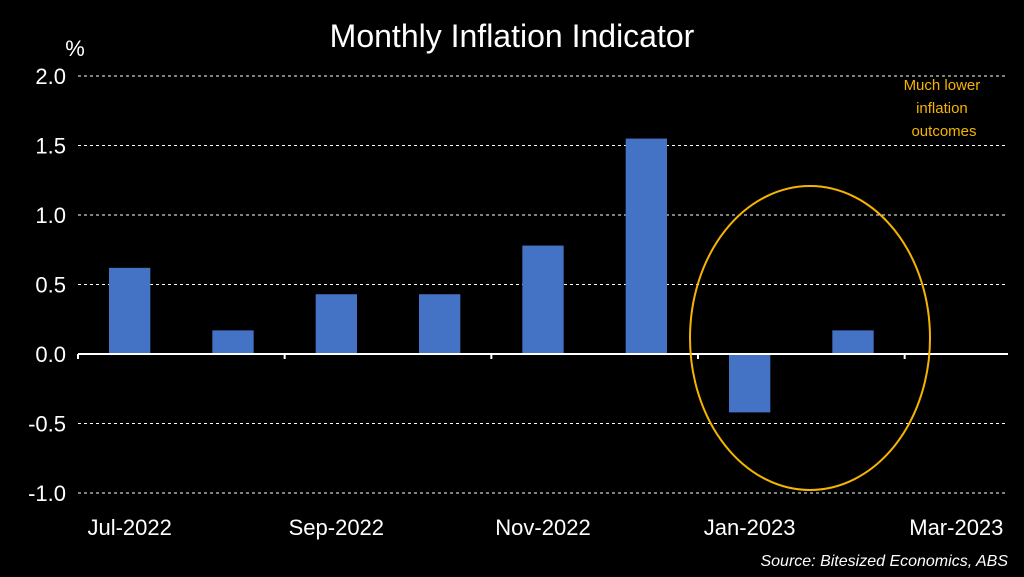 This screenshot has width=1024, height=577. I want to click on y-tick-label: -0.5, so click(47, 424).